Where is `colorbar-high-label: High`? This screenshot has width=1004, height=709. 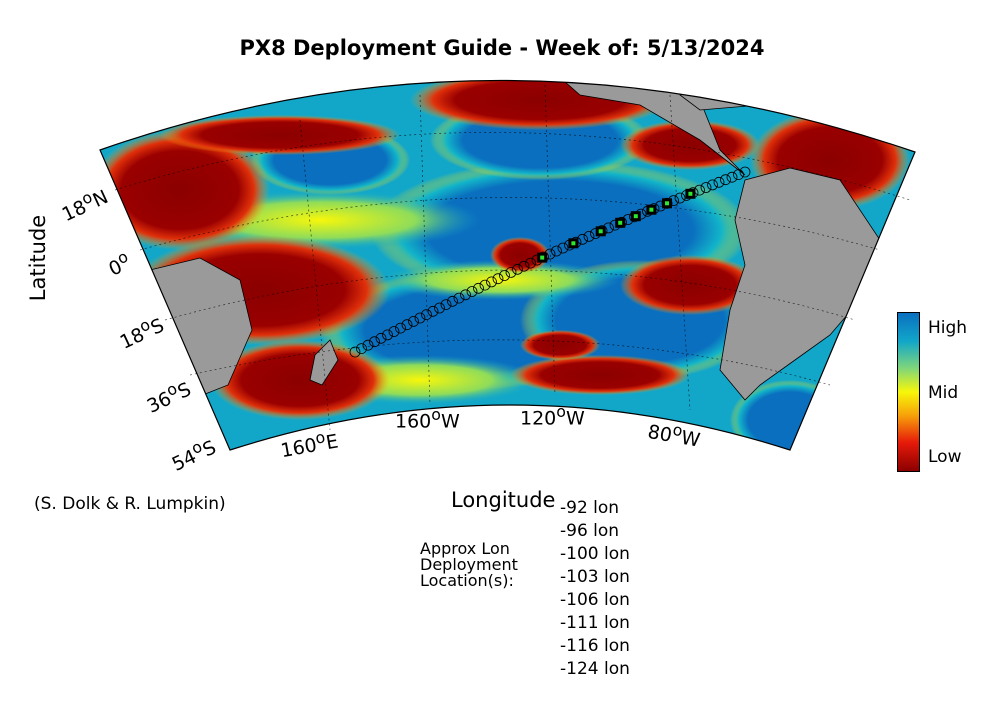
colorbar-high-label: High is located at coordinates (948, 328).